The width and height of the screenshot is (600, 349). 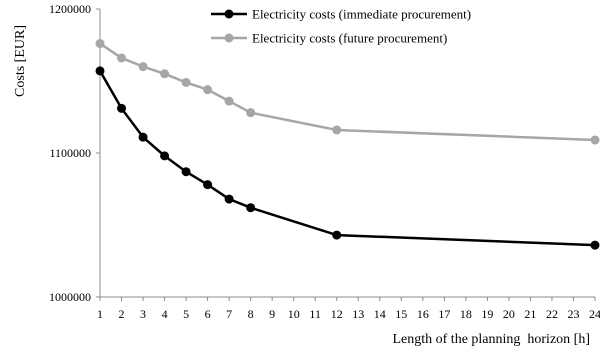 I want to click on x-tick-labels: 1 2 3 4 5 6 7 8 9 10 11 12 13 14 15 16 17 18 19 20 21 22 23 24, so click(x=348, y=314).